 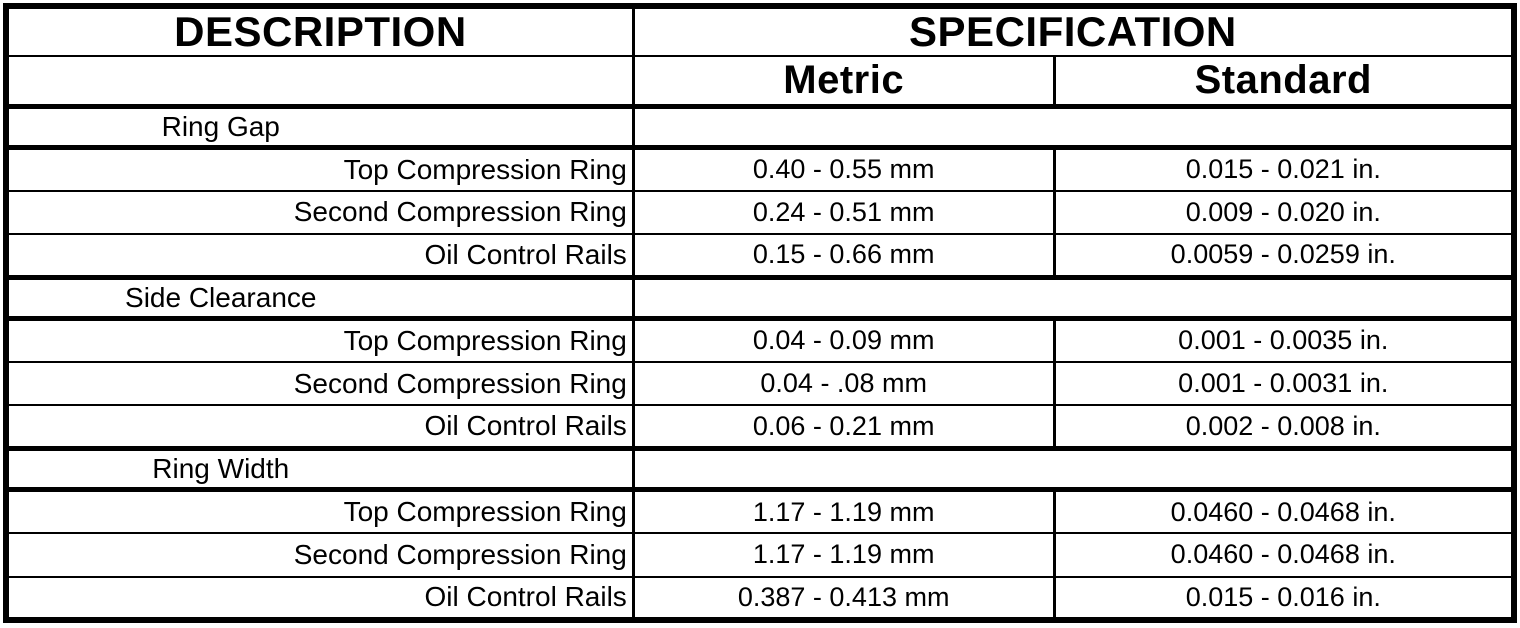 I want to click on metric-value: 0.24 - 0.51 mm, so click(x=844, y=212).